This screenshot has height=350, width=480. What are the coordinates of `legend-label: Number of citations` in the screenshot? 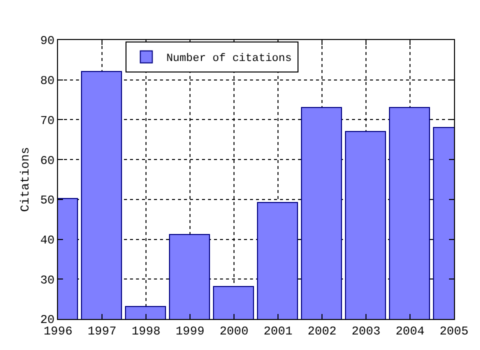 It's located at (229, 59).